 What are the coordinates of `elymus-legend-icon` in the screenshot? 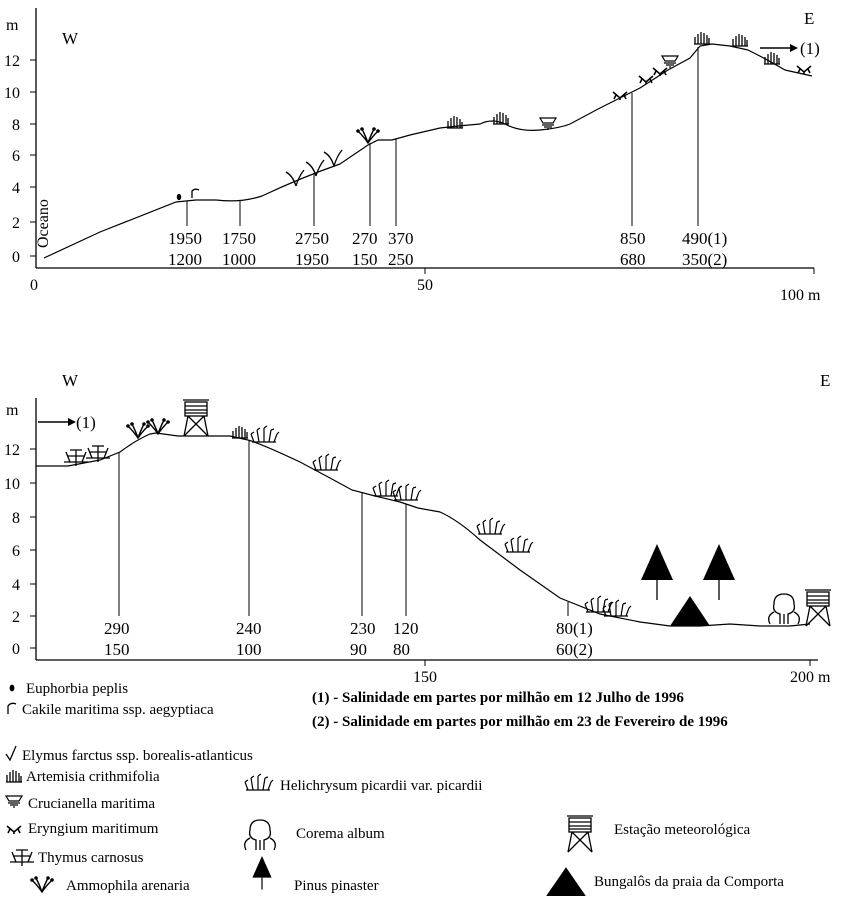 It's located at (11, 753).